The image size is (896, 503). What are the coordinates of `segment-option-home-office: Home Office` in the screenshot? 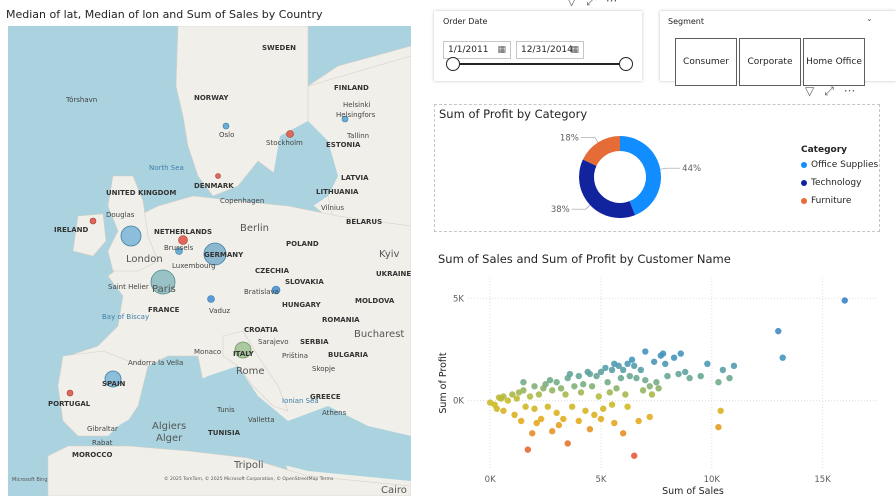 It's located at (834, 62).